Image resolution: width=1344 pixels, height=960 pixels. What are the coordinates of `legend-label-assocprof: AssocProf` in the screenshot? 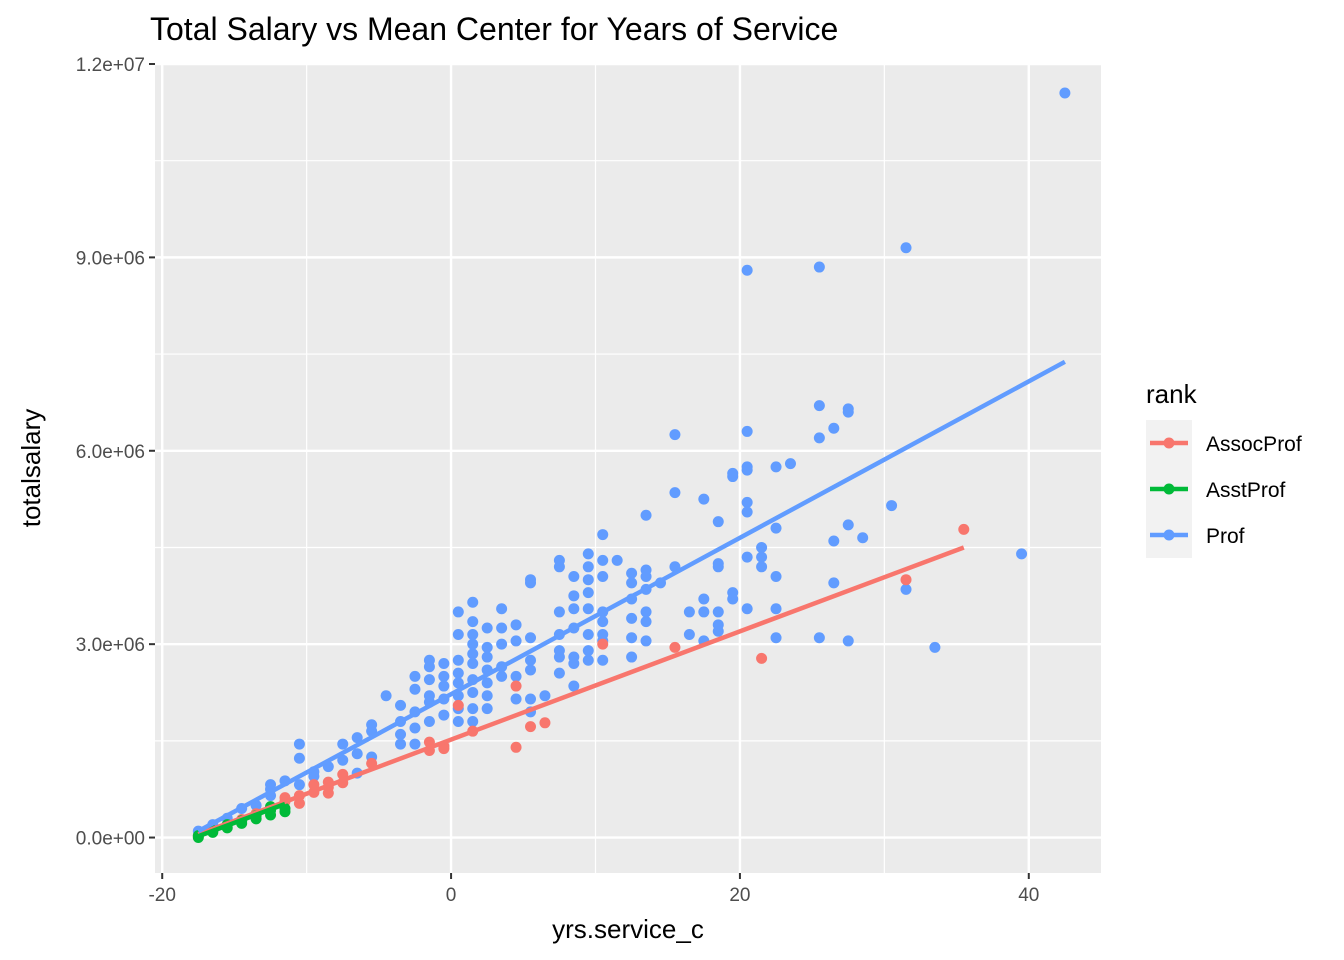 It's located at (1254, 444).